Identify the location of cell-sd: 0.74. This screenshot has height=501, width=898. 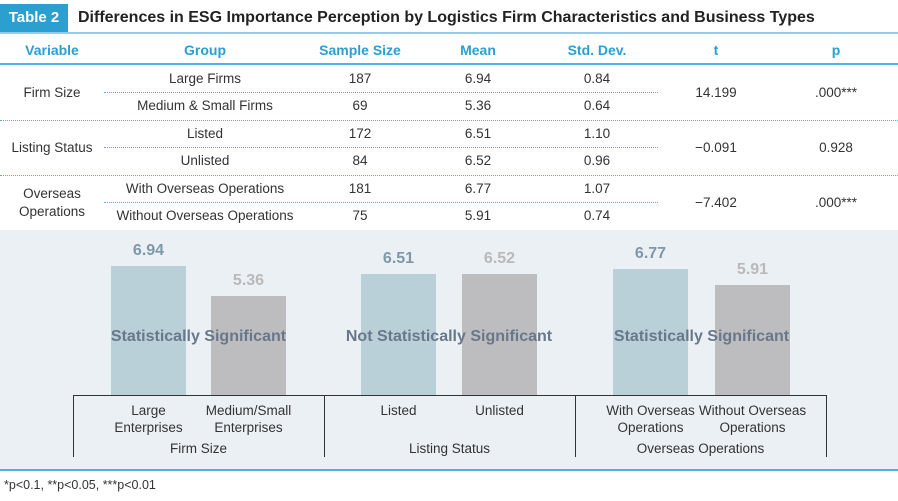
(597, 215).